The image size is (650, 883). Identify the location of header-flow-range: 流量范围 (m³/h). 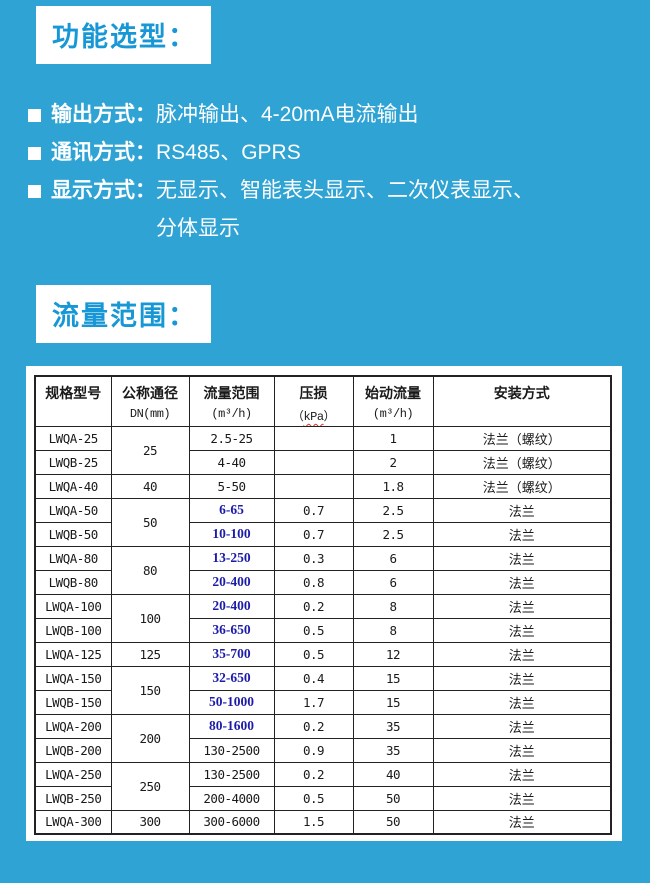
(231, 401).